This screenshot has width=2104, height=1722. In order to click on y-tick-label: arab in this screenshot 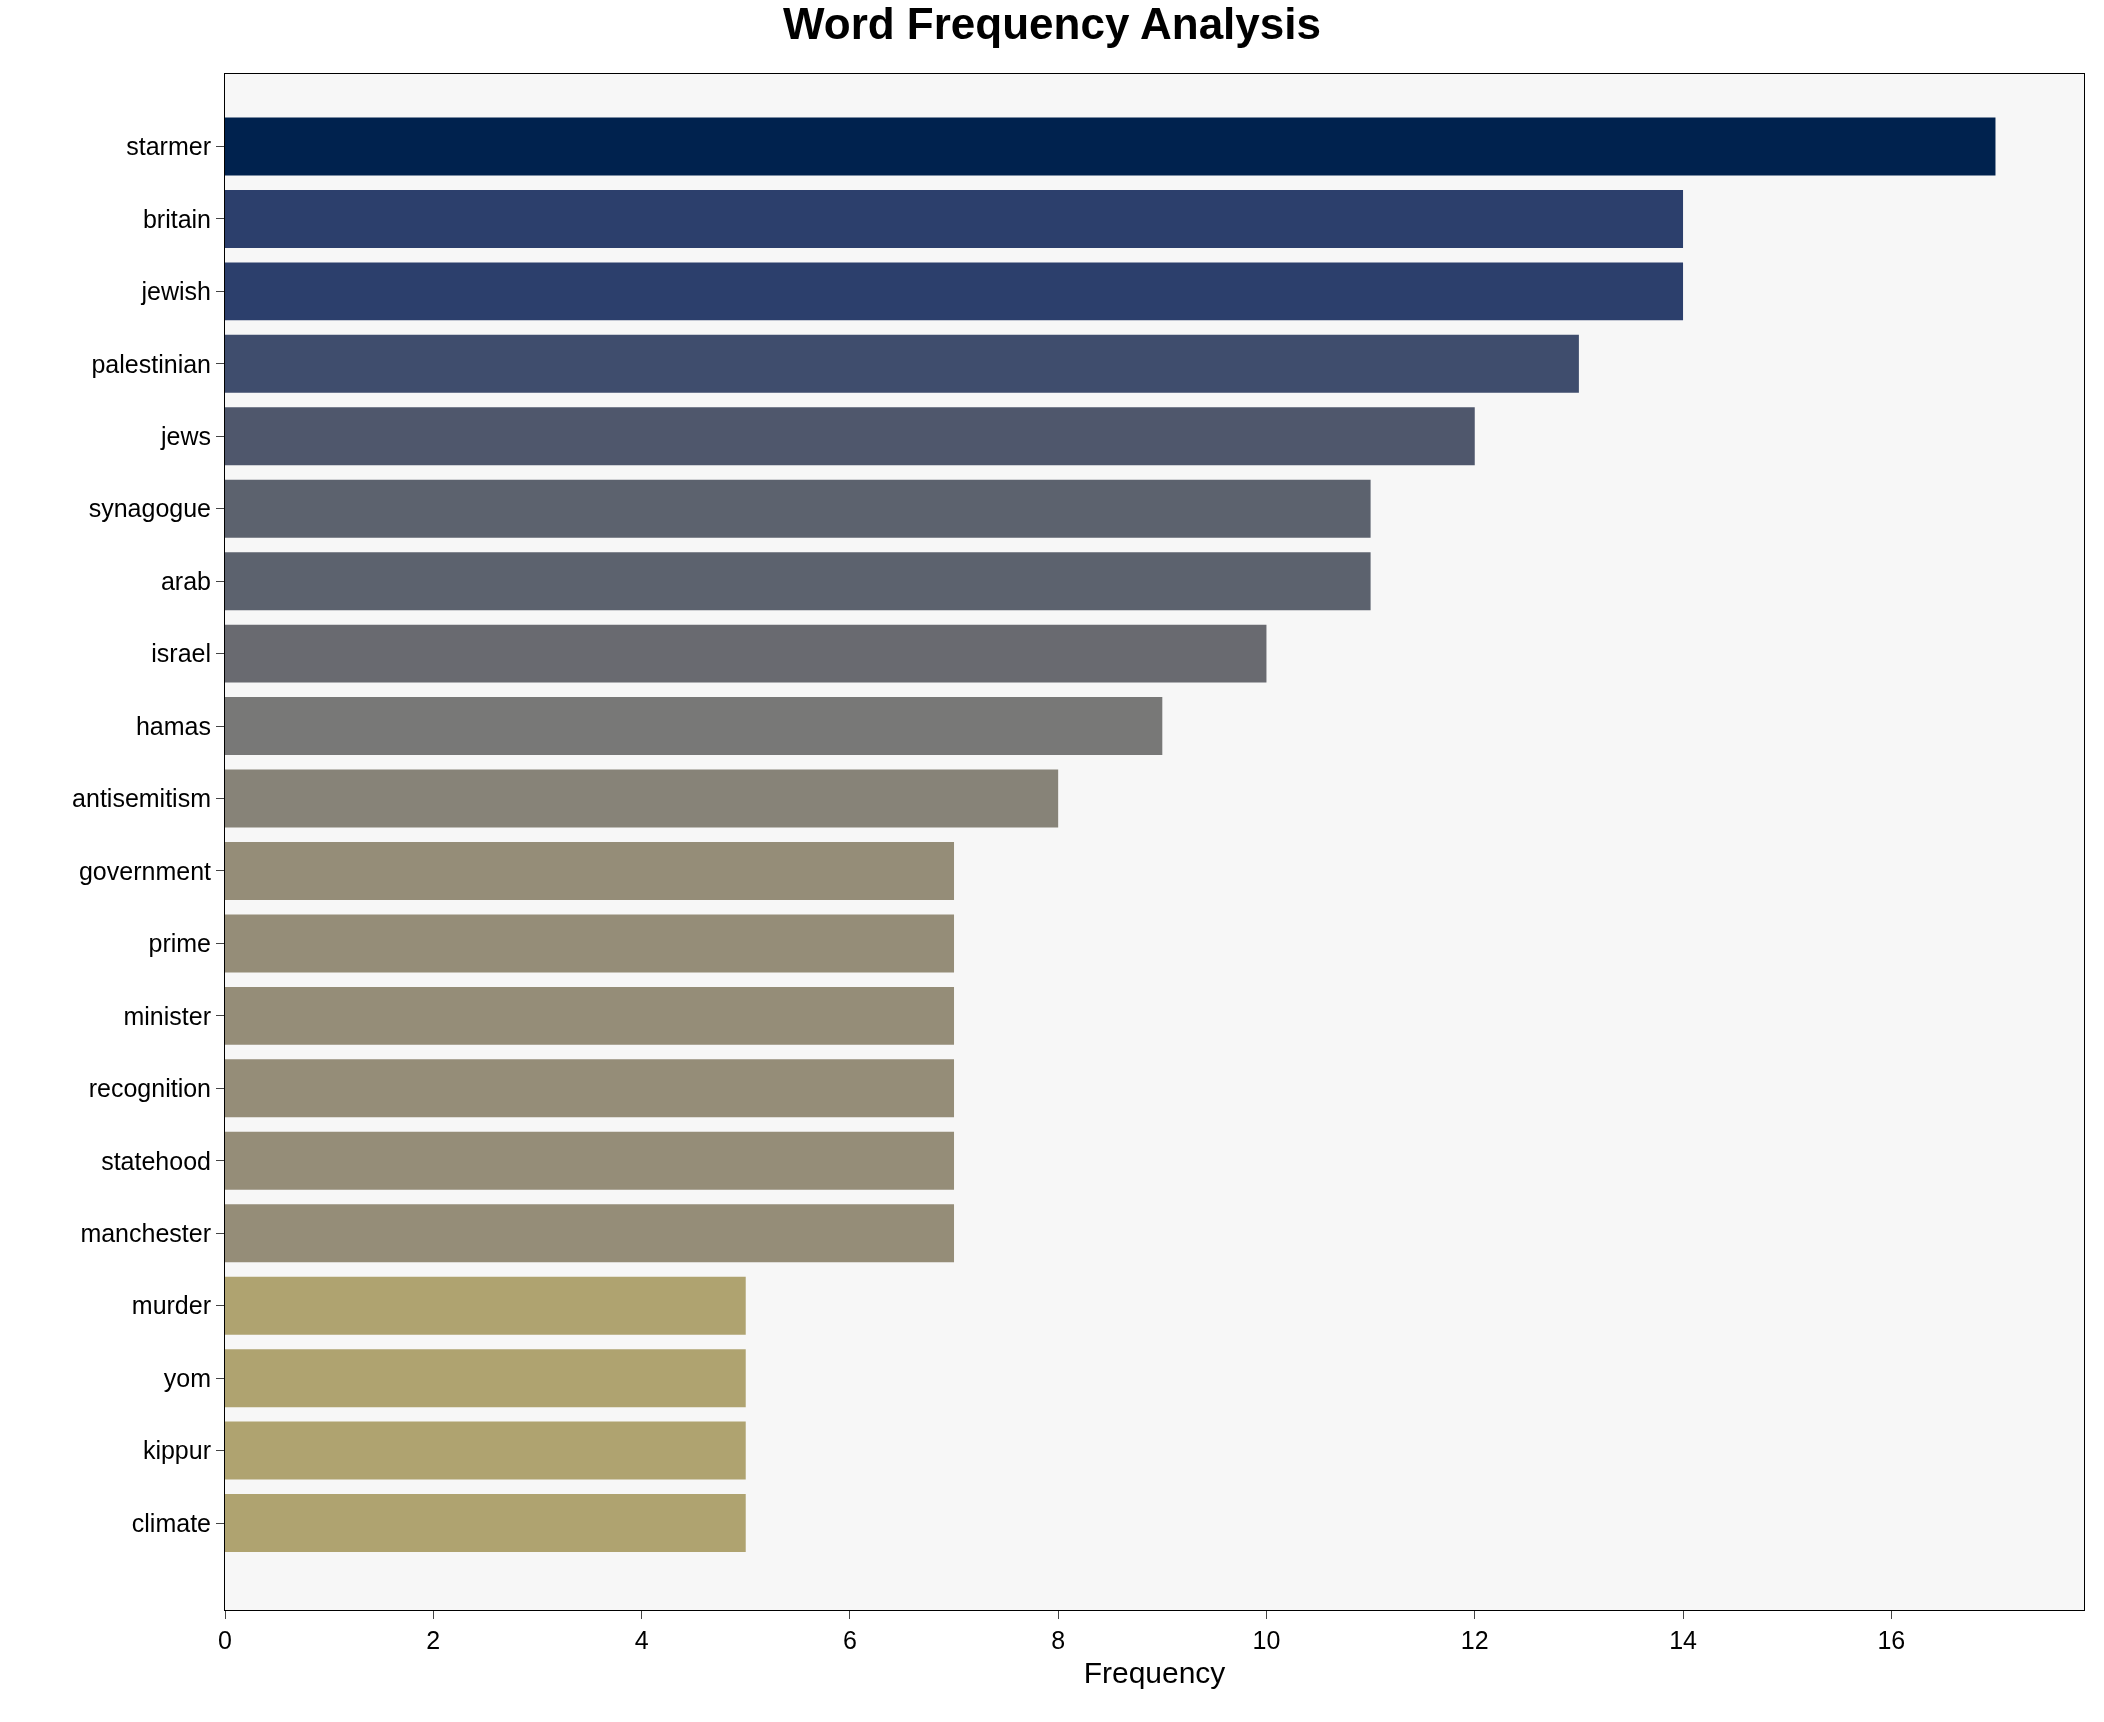, I will do `click(185, 580)`.